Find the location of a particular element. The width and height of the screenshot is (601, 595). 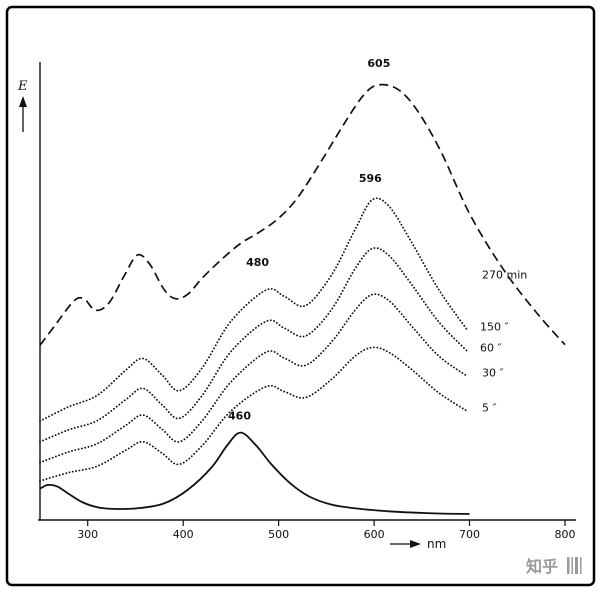

x-axis-label: nm is located at coordinates (436, 544).